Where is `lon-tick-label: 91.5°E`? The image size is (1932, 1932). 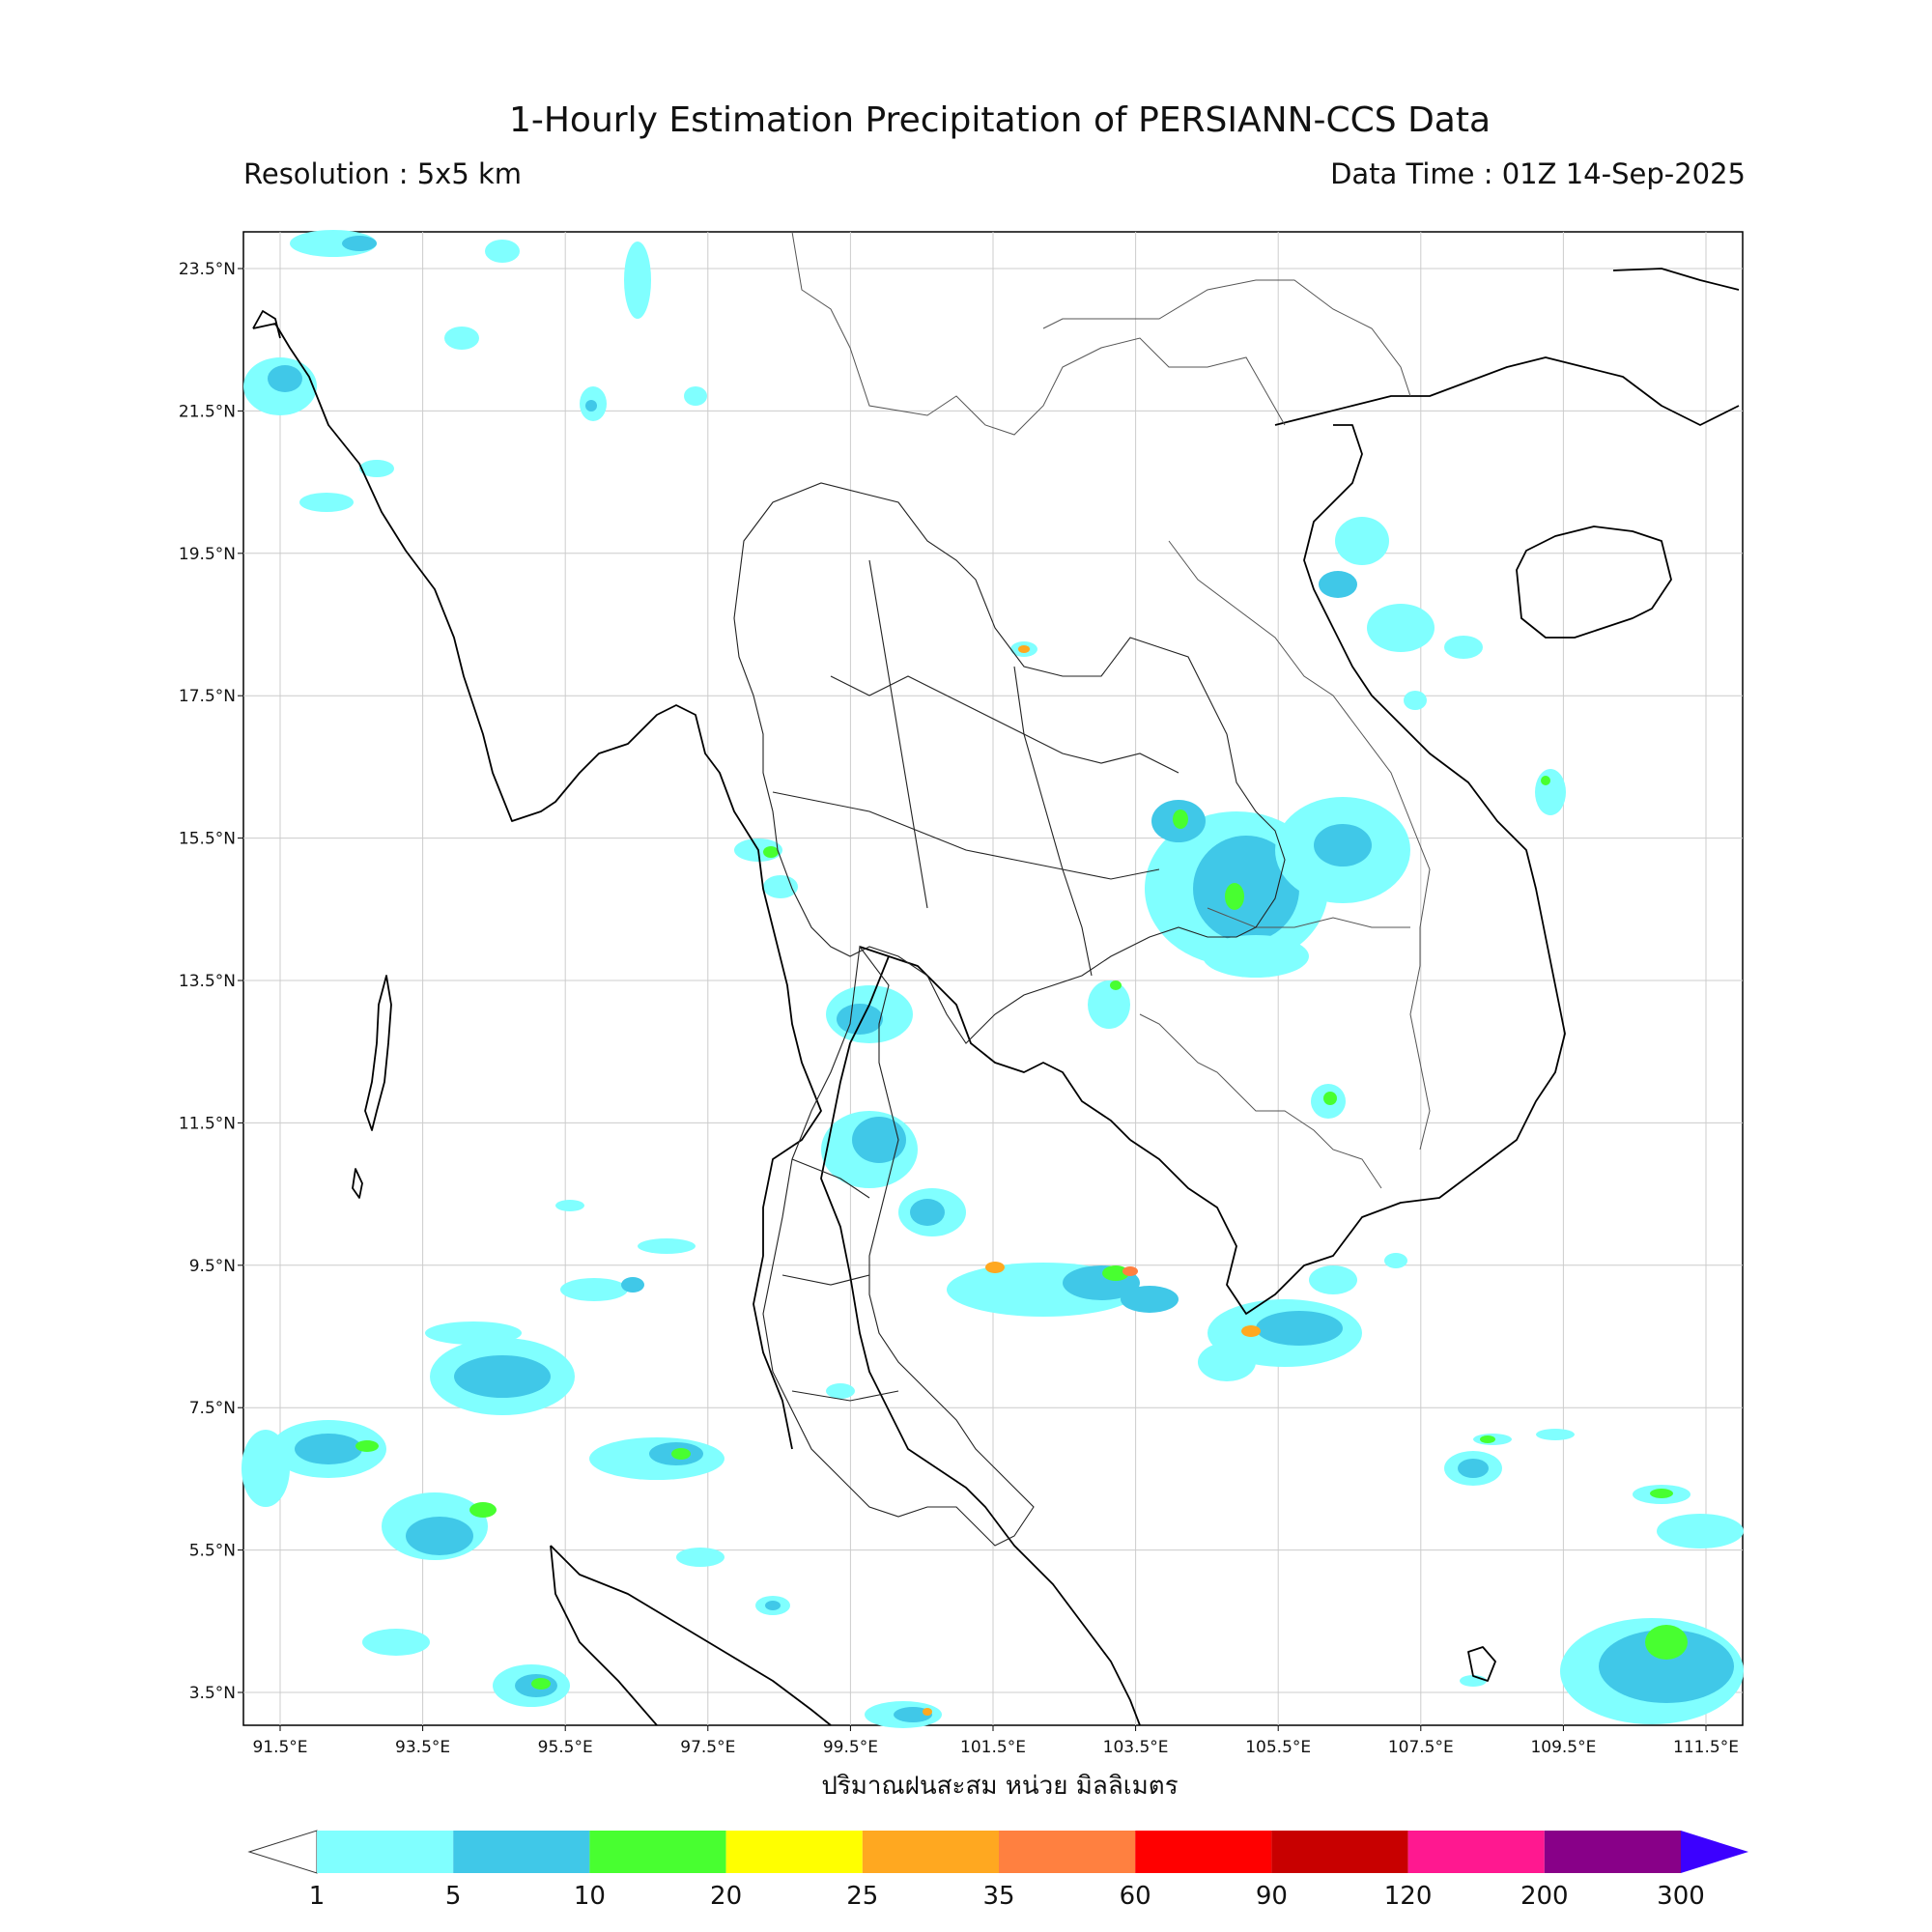
lon-tick-label: 91.5°E is located at coordinates (279, 1747).